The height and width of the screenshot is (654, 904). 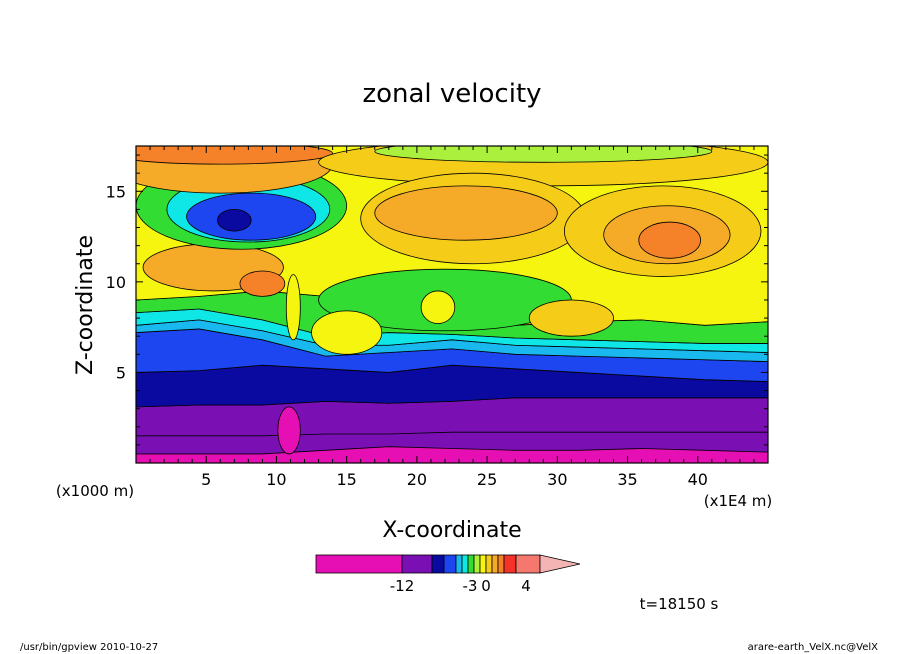 What do you see at coordinates (402, 586) in the screenshot?
I see `colorbar-tick-label: -12` at bounding box center [402, 586].